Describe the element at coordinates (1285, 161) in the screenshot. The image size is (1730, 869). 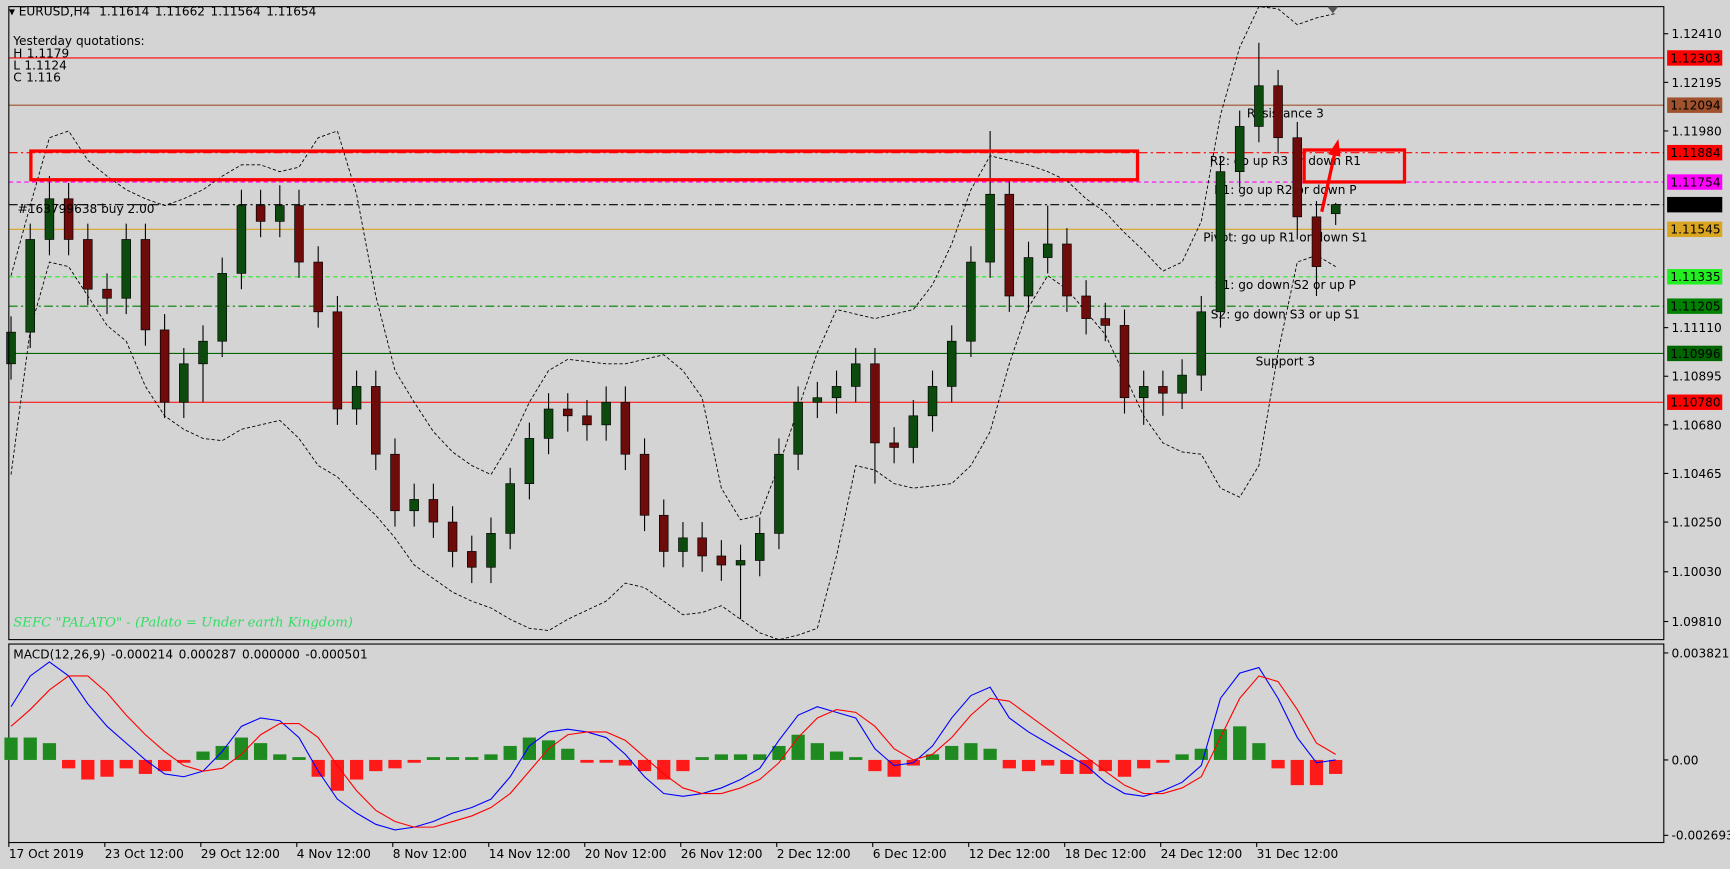
I see `level-text: R2: go up R3 or down R1` at that location.